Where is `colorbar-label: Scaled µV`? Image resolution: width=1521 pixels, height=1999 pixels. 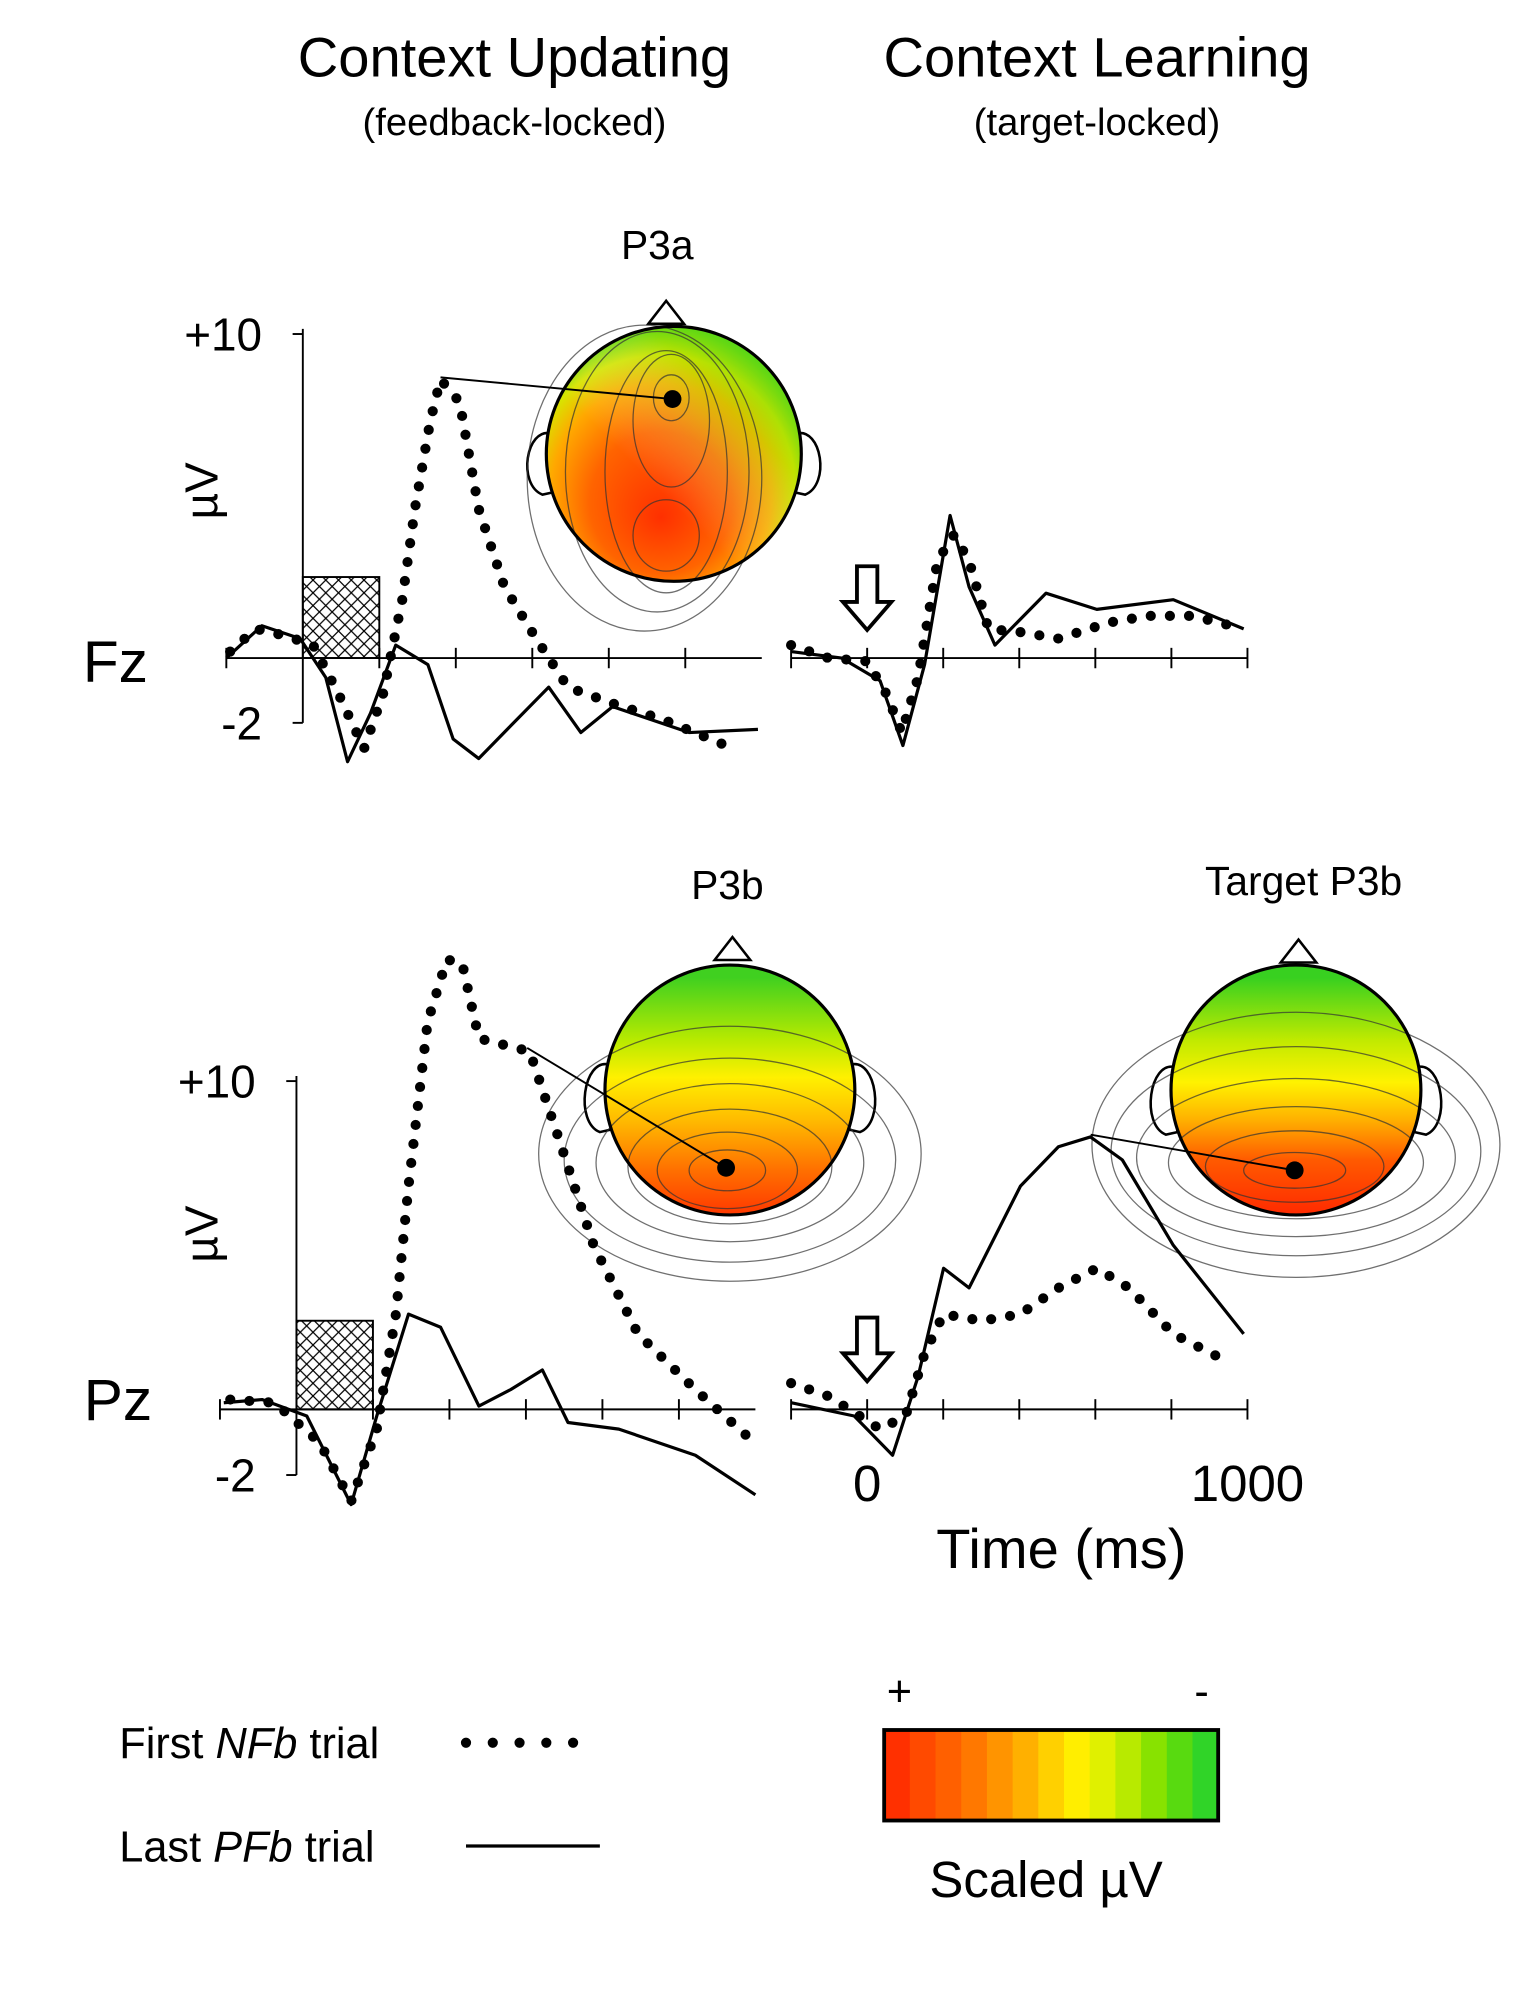 colorbar-label: Scaled µV is located at coordinates (1045, 1879).